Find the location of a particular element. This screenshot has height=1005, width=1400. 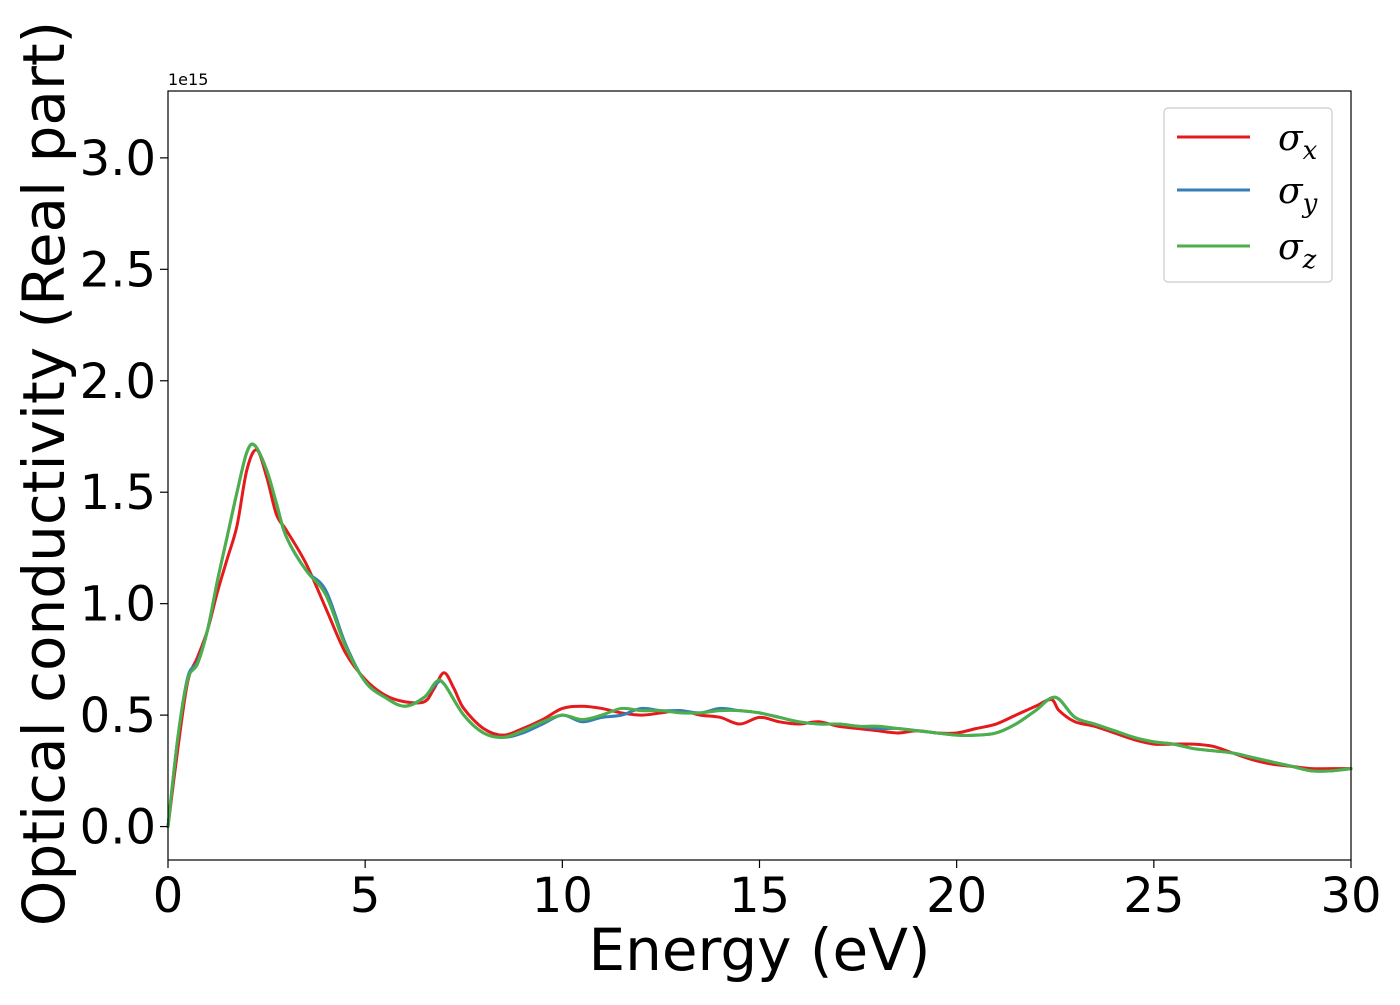

legend-subscript: z is located at coordinates (1309, 260).